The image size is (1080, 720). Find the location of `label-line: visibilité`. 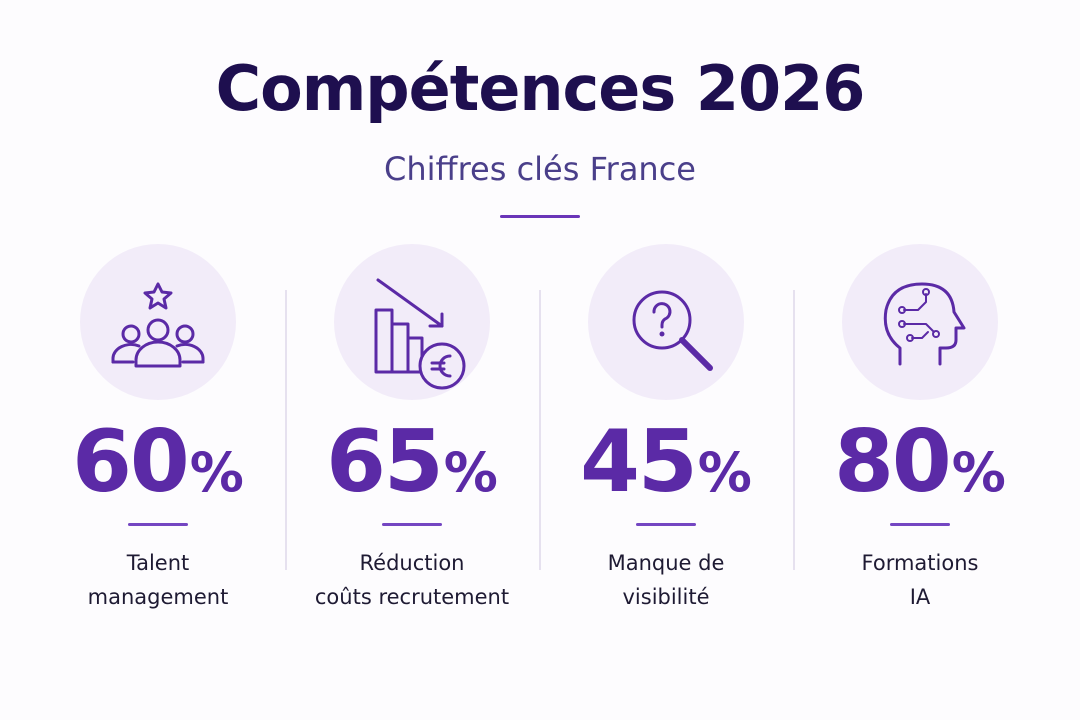

label-line: visibilité is located at coordinates (666, 597).